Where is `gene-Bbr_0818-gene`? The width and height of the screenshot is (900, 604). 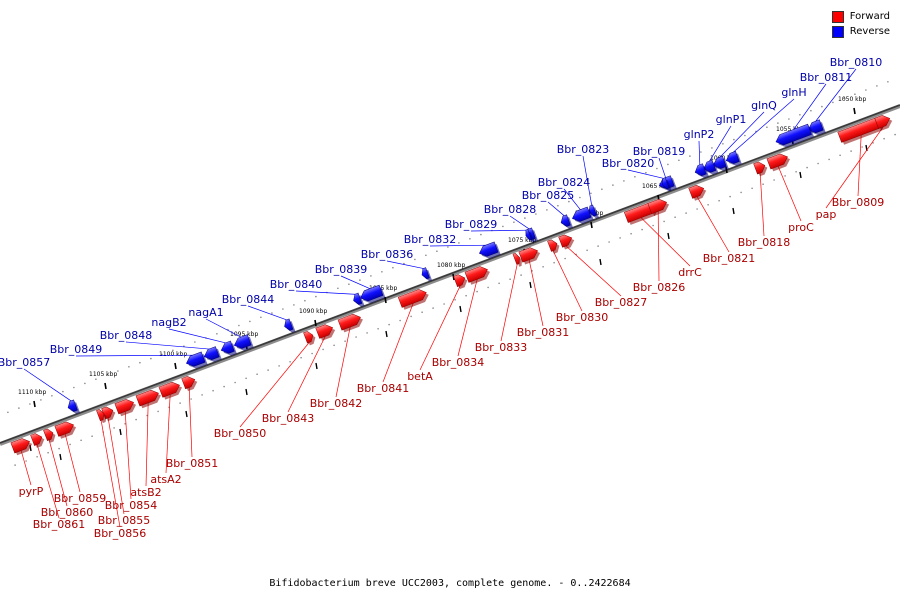
gene-Bbr_0818-gene is located at coordinates (761, 168).